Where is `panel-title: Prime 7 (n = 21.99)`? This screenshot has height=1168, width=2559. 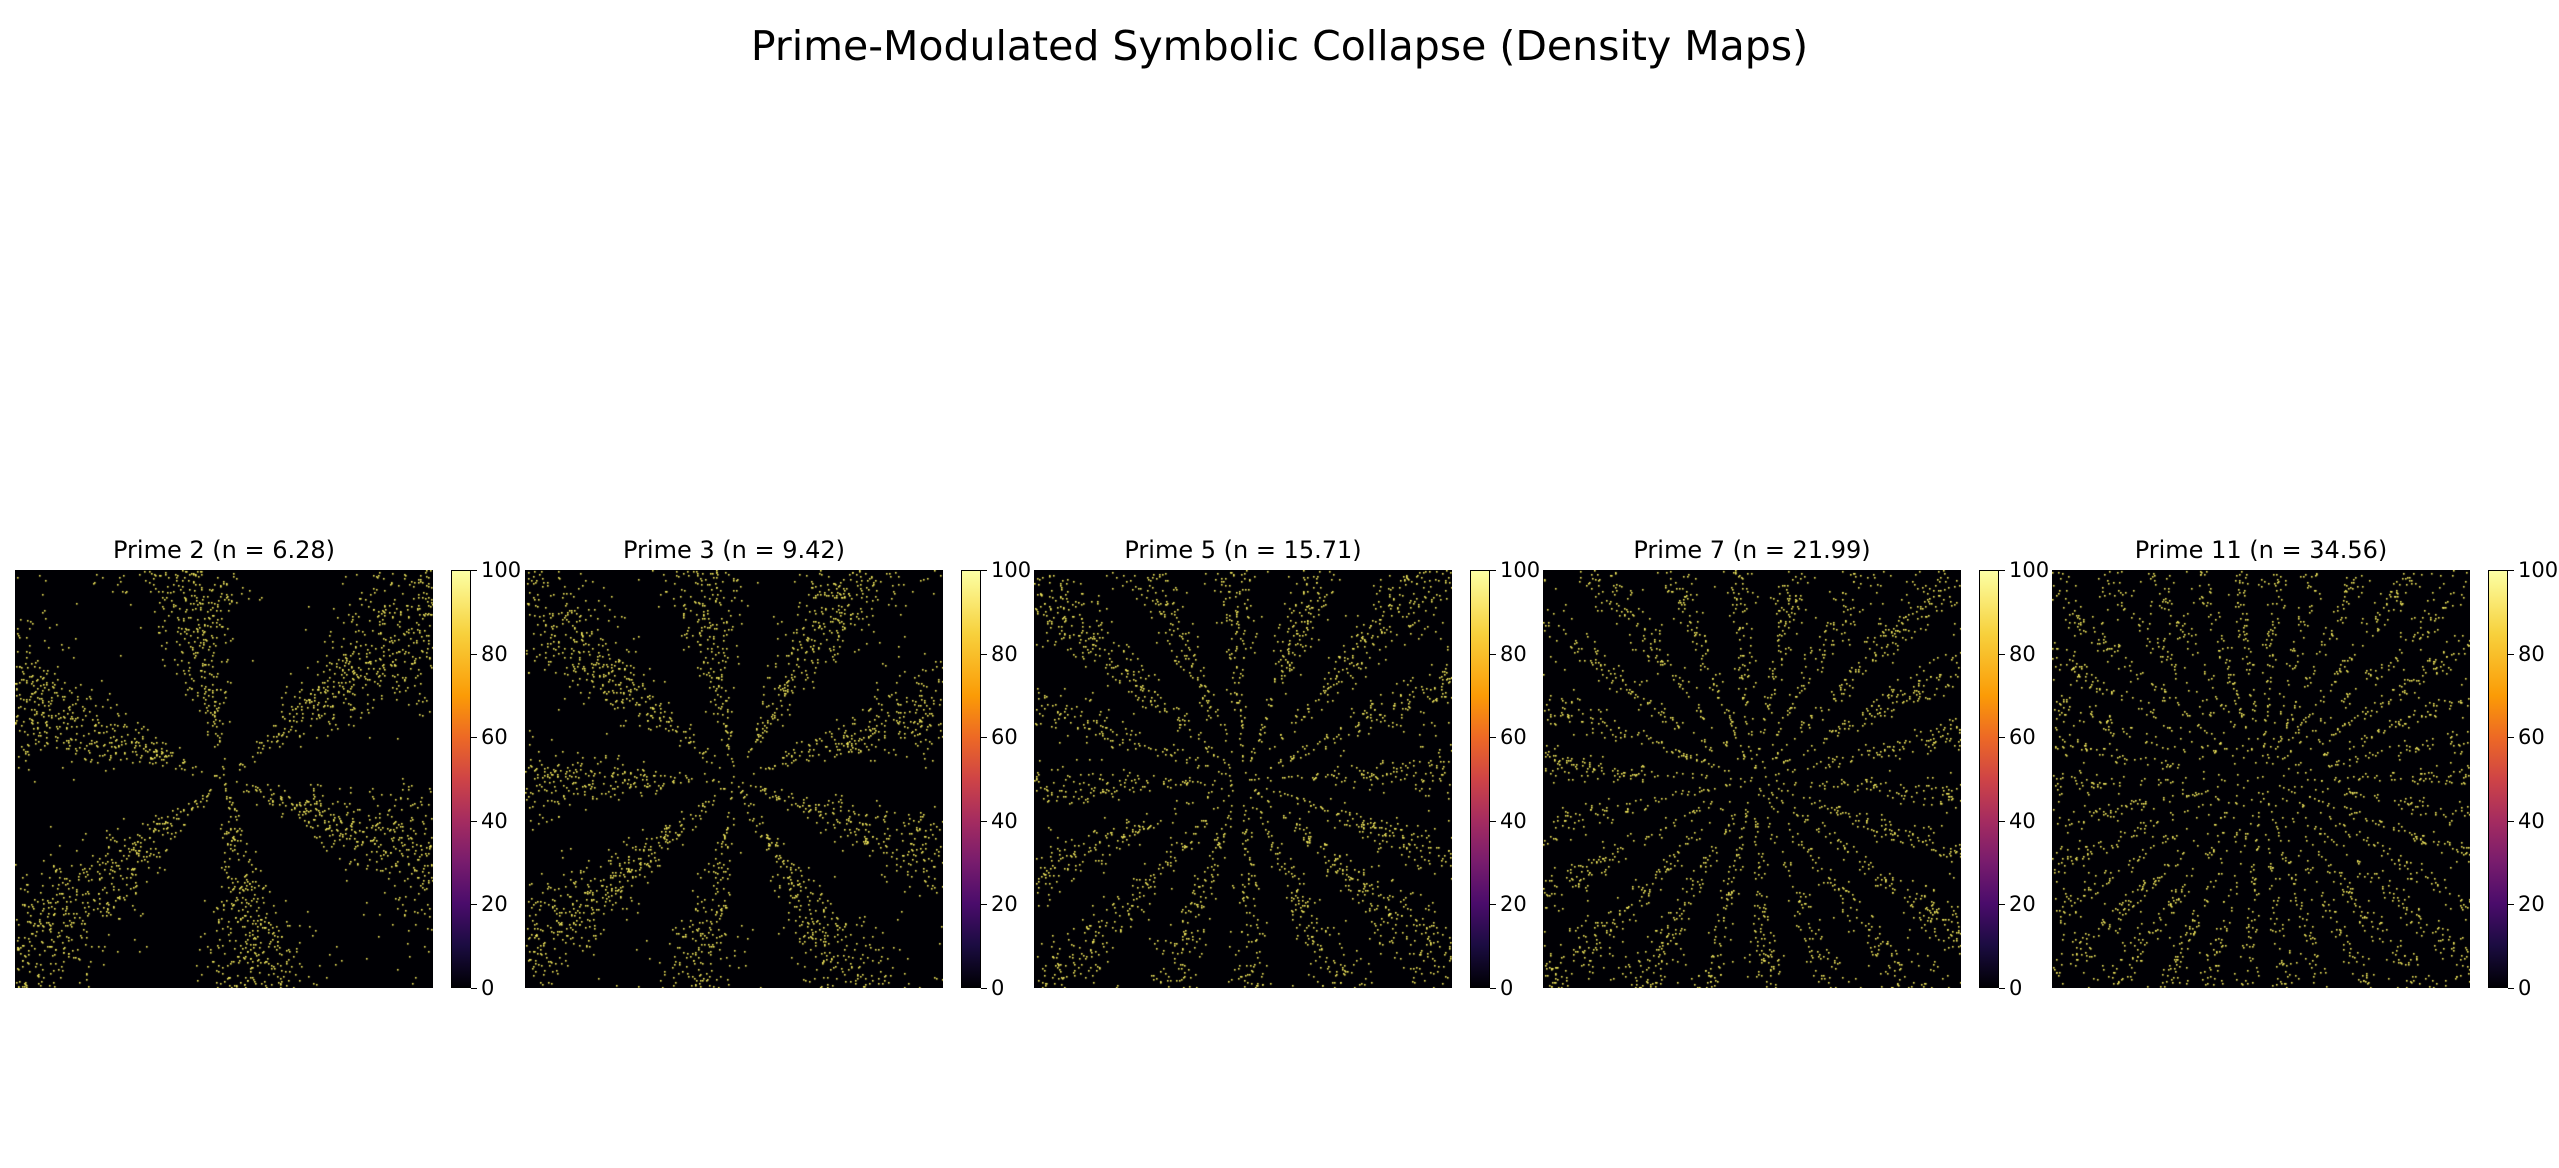
panel-title: Prime 7 (n = 21.99) is located at coordinates (1752, 550).